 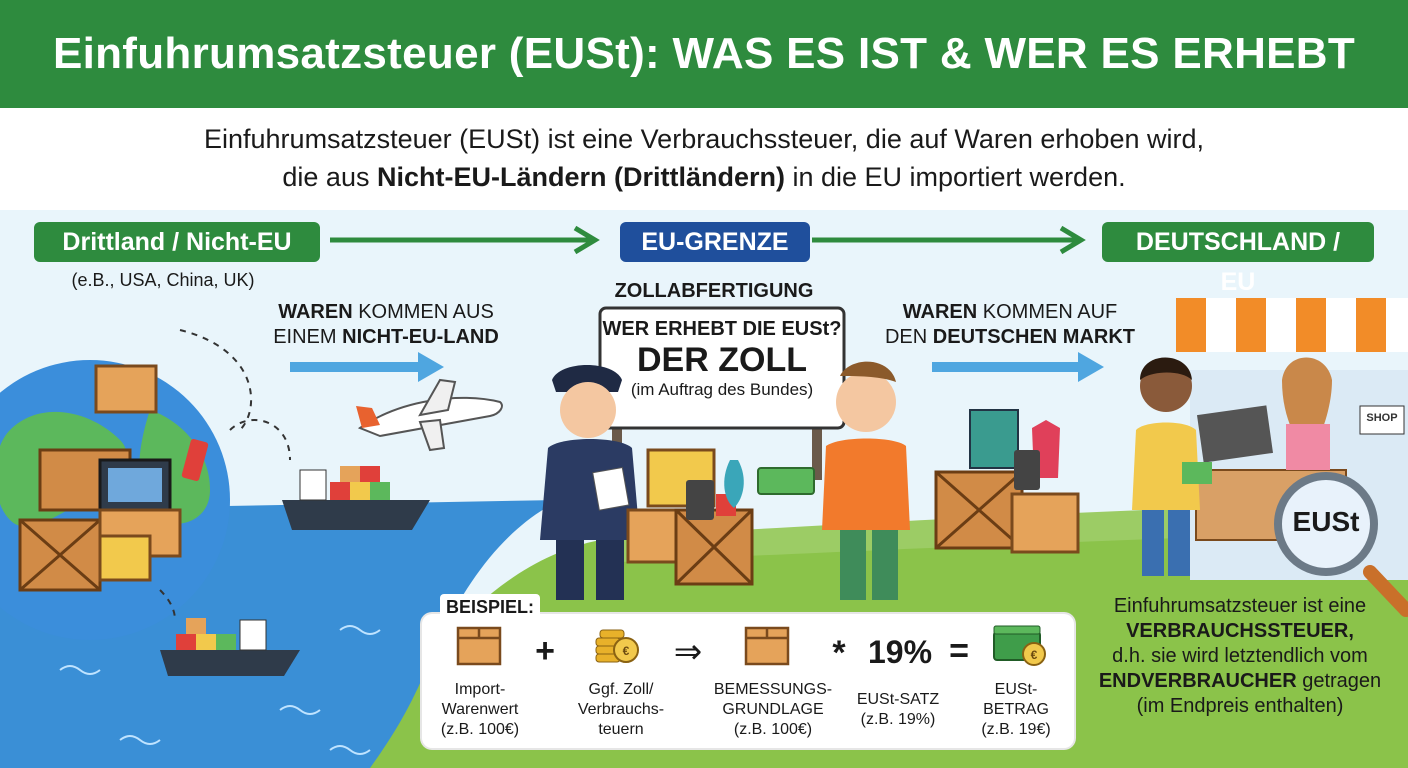 I want to click on price-tag-icon, so click(x=195, y=460).